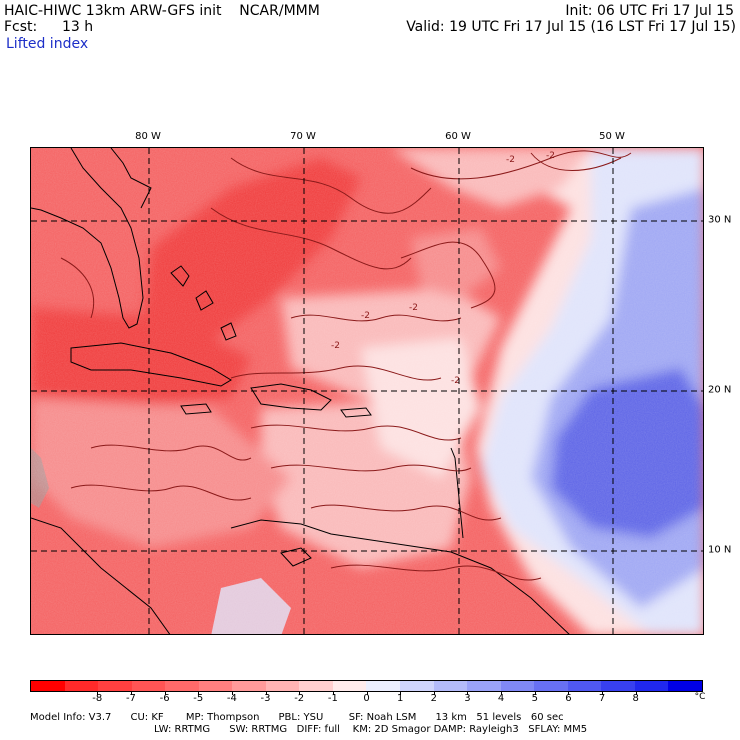 This screenshot has width=740, height=740. What do you see at coordinates (97, 698) in the screenshot?
I see `colorbar-tick-label: -8` at bounding box center [97, 698].